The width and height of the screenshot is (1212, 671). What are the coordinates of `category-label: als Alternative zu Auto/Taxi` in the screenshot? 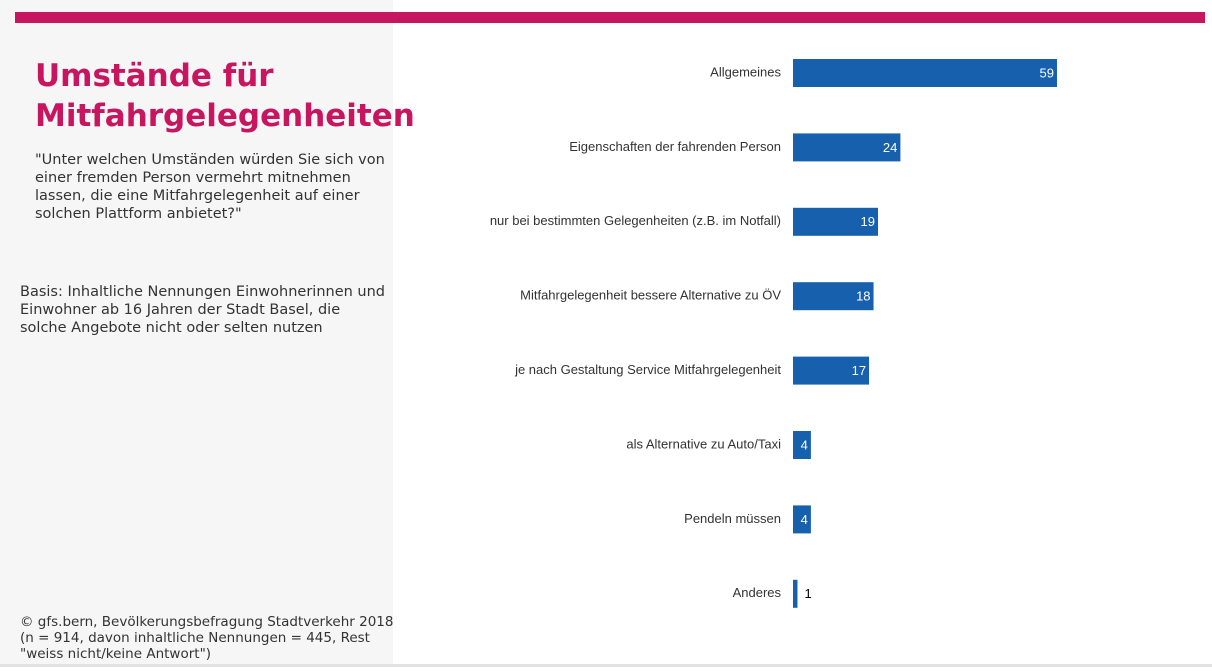 It's located at (703, 443).